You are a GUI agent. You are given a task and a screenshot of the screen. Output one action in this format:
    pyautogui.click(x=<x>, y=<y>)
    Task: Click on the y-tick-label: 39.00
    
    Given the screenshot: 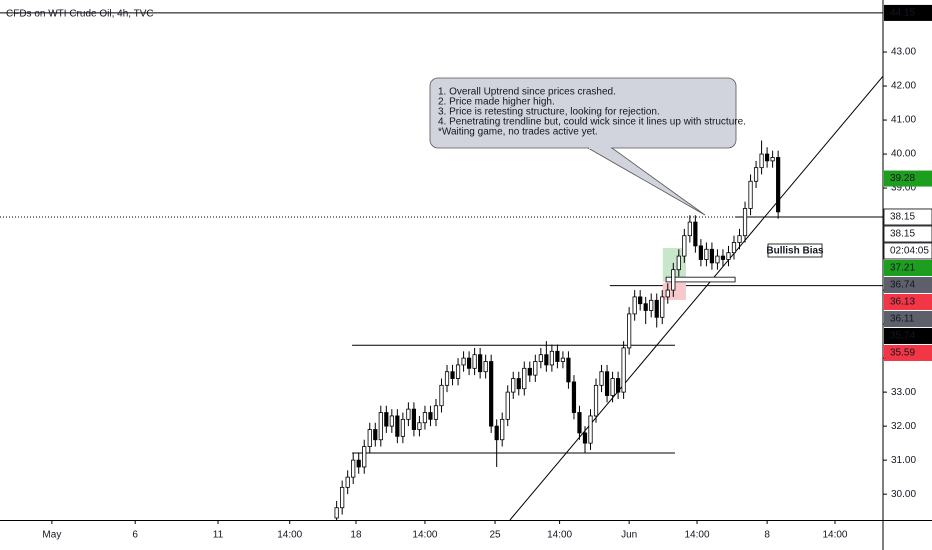 What is the action you would take?
    pyautogui.click(x=903, y=188)
    